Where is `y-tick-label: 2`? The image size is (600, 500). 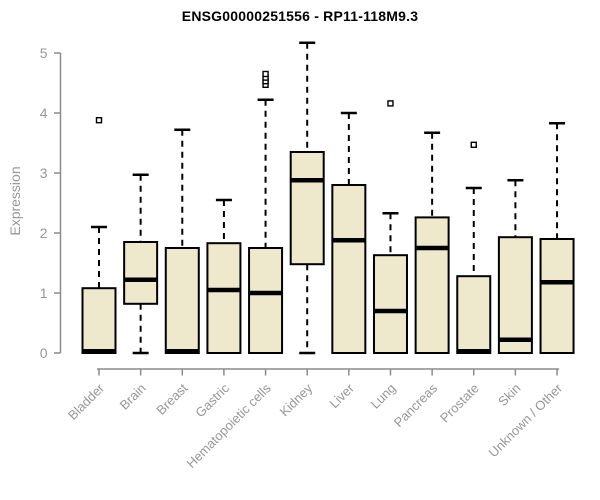 y-tick-label: 2 is located at coordinates (44, 233).